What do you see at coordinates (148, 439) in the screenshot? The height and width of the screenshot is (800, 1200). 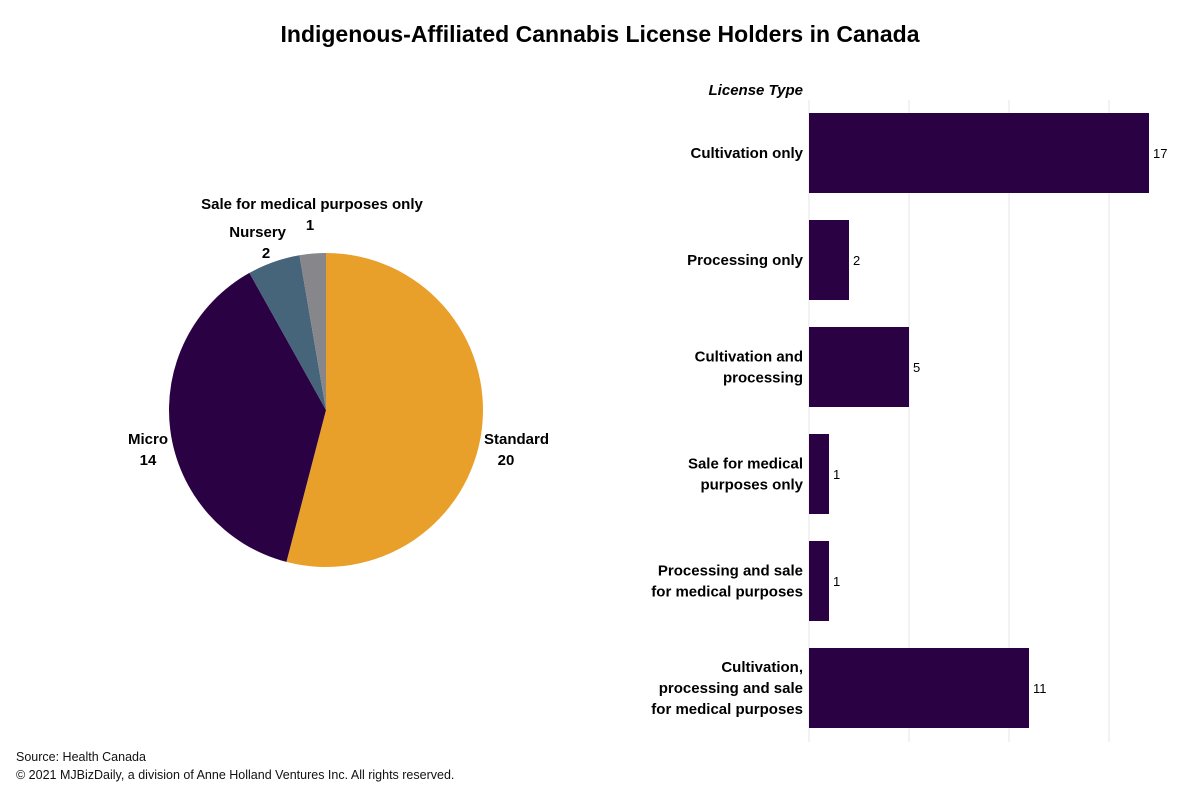 I see `pie-label-micro: Micro` at bounding box center [148, 439].